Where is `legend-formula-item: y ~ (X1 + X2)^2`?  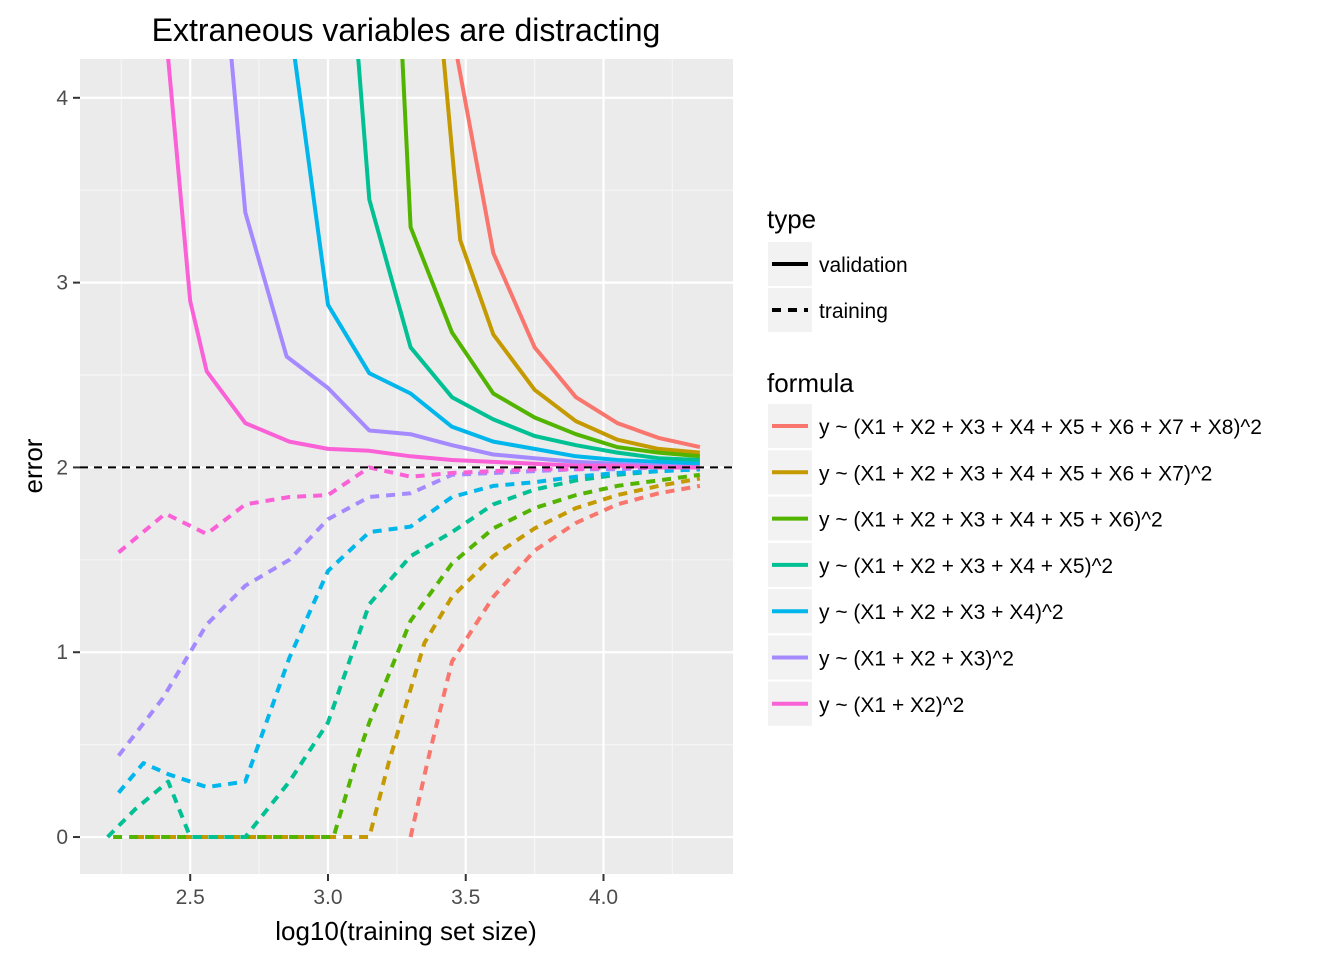 legend-formula-item: y ~ (X1 + X2)^2 is located at coordinates (866, 703).